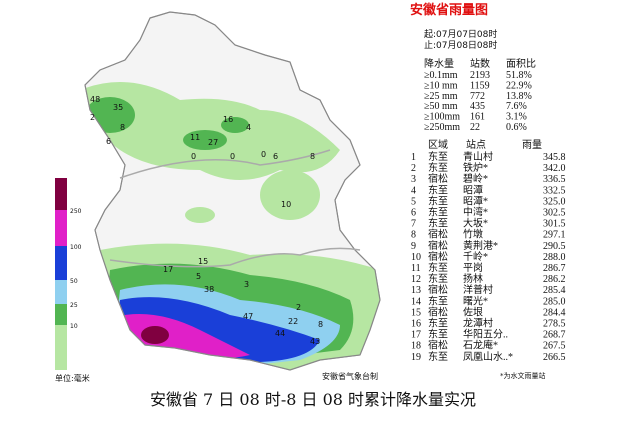 The width and height of the screenshot is (626, 433). What do you see at coordinates (460, 34) in the screenshot?
I see `period-start: 起:07月07日08时` at bounding box center [460, 34].